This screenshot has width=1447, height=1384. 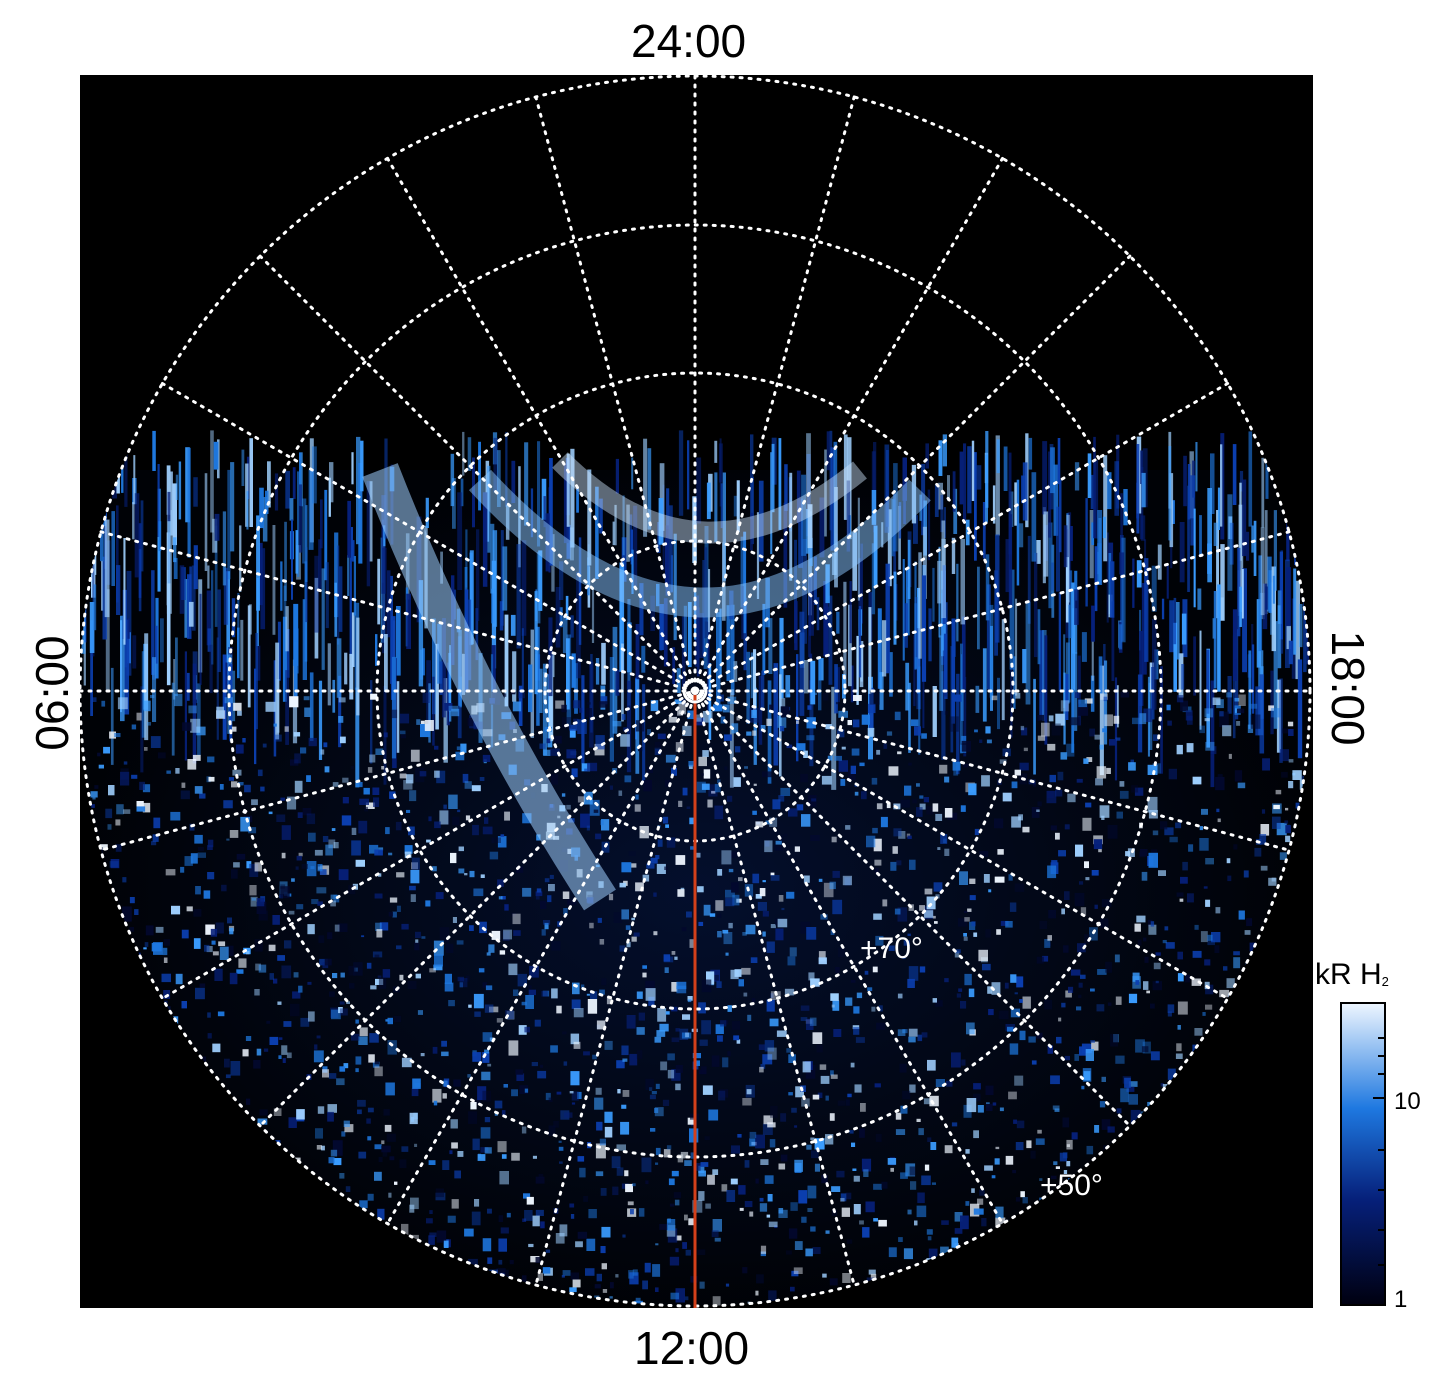 What do you see at coordinates (1348, 688) in the screenshot?
I see `label-dusk: 18:00` at bounding box center [1348, 688].